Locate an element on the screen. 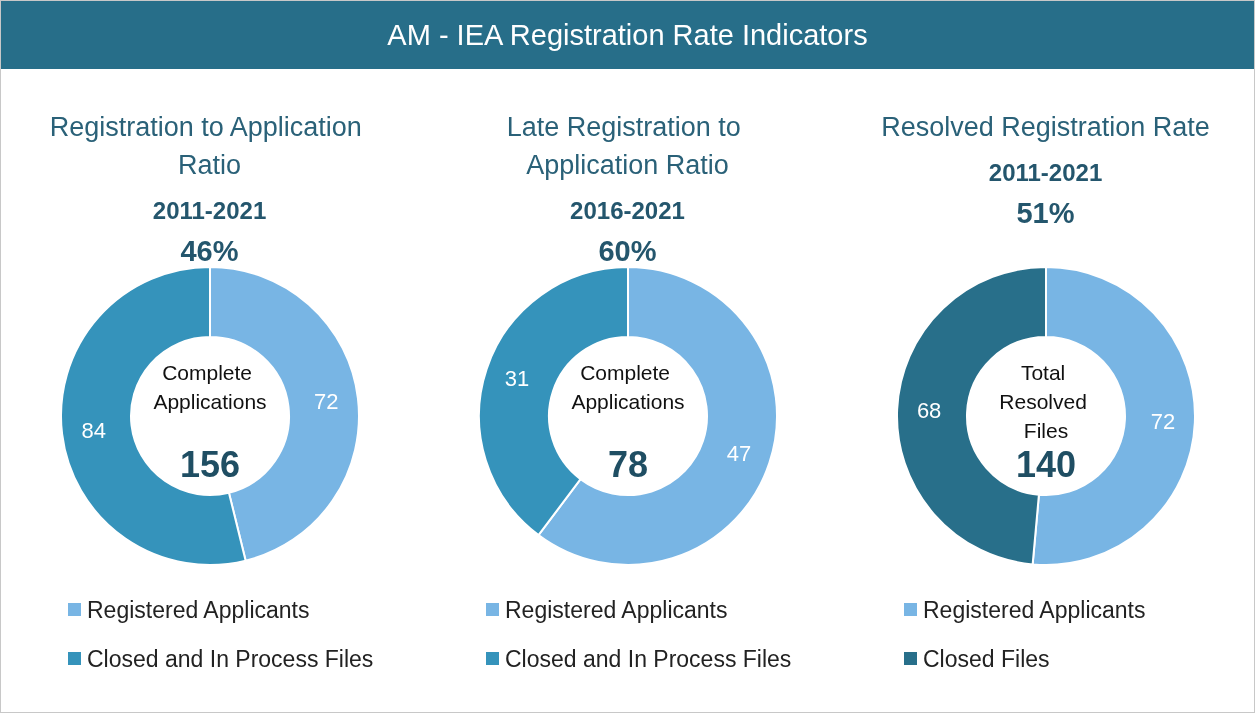  text: 140 is located at coordinates (1046, 464).